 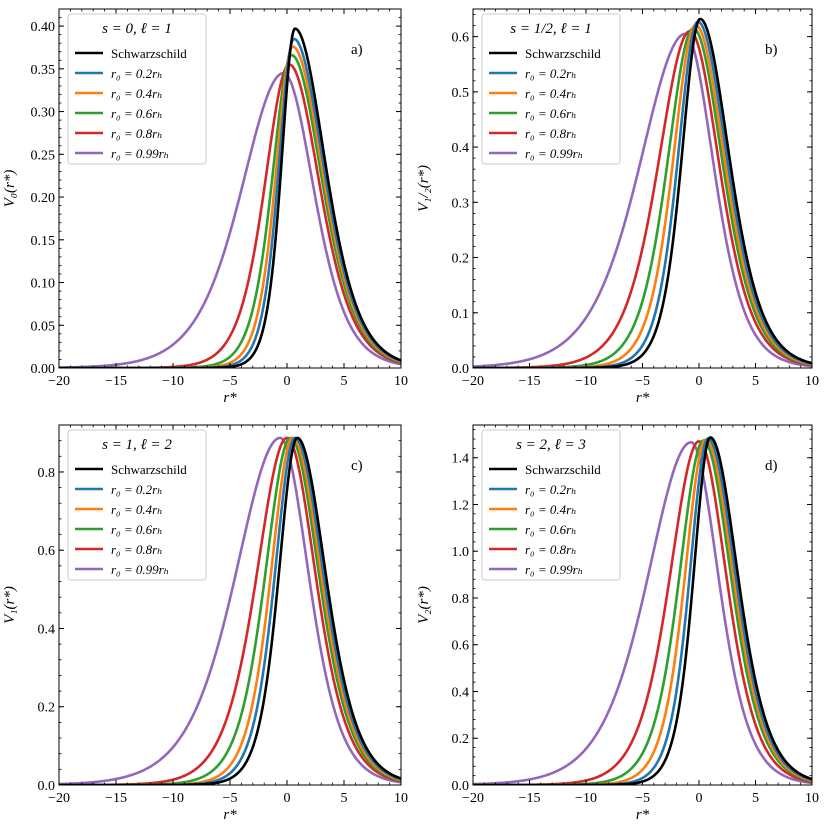 What do you see at coordinates (771, 50) in the screenshot?
I see `panel-label: b)` at bounding box center [771, 50].